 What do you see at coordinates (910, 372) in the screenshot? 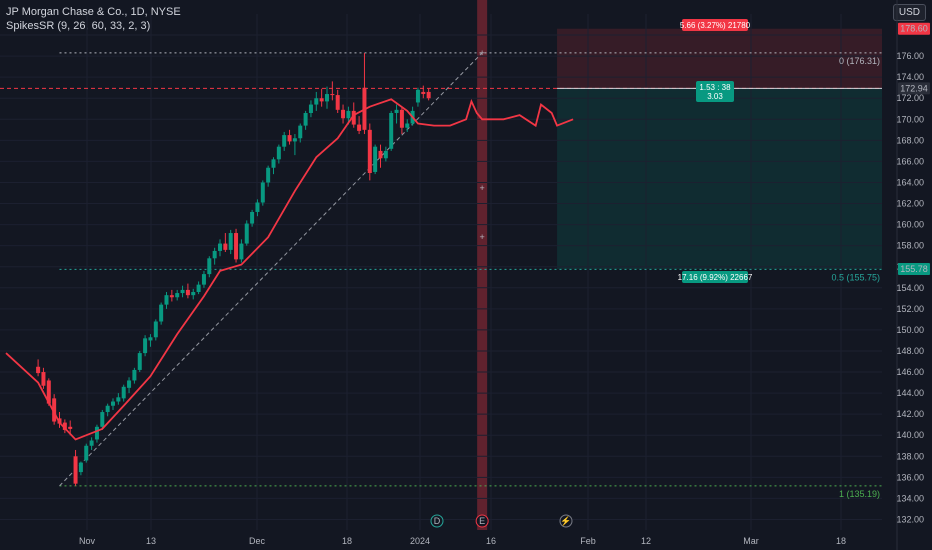
I see `y-tick-label: 146.00` at bounding box center [910, 372].